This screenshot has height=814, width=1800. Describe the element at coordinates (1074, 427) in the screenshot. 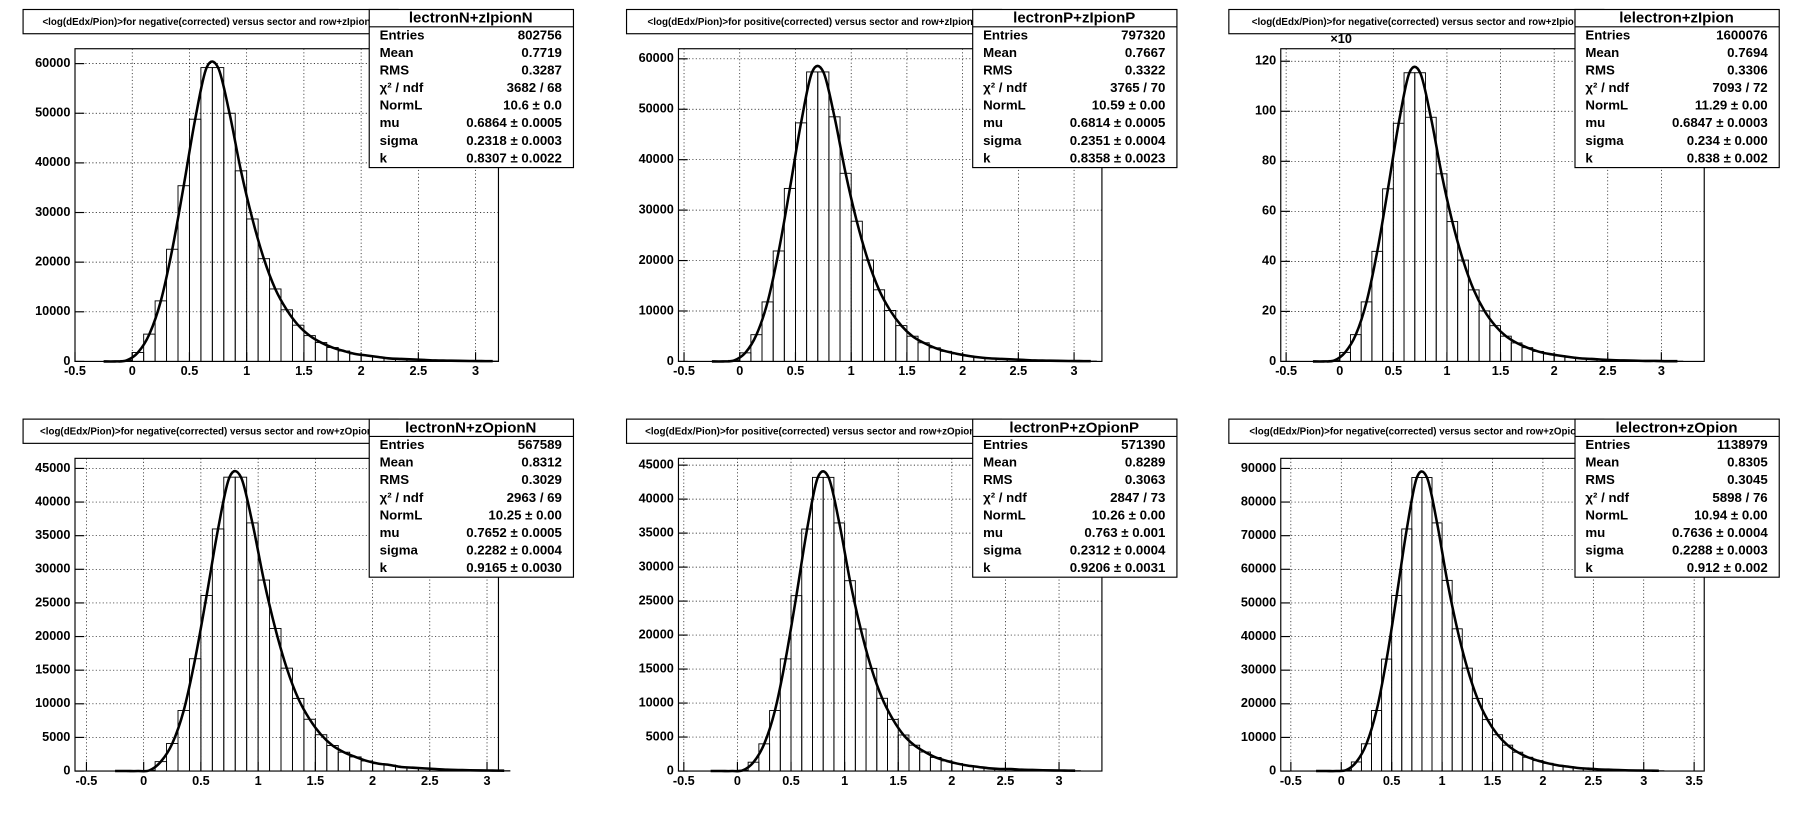

I see `stats-title: lectronP+zOpionP` at that location.